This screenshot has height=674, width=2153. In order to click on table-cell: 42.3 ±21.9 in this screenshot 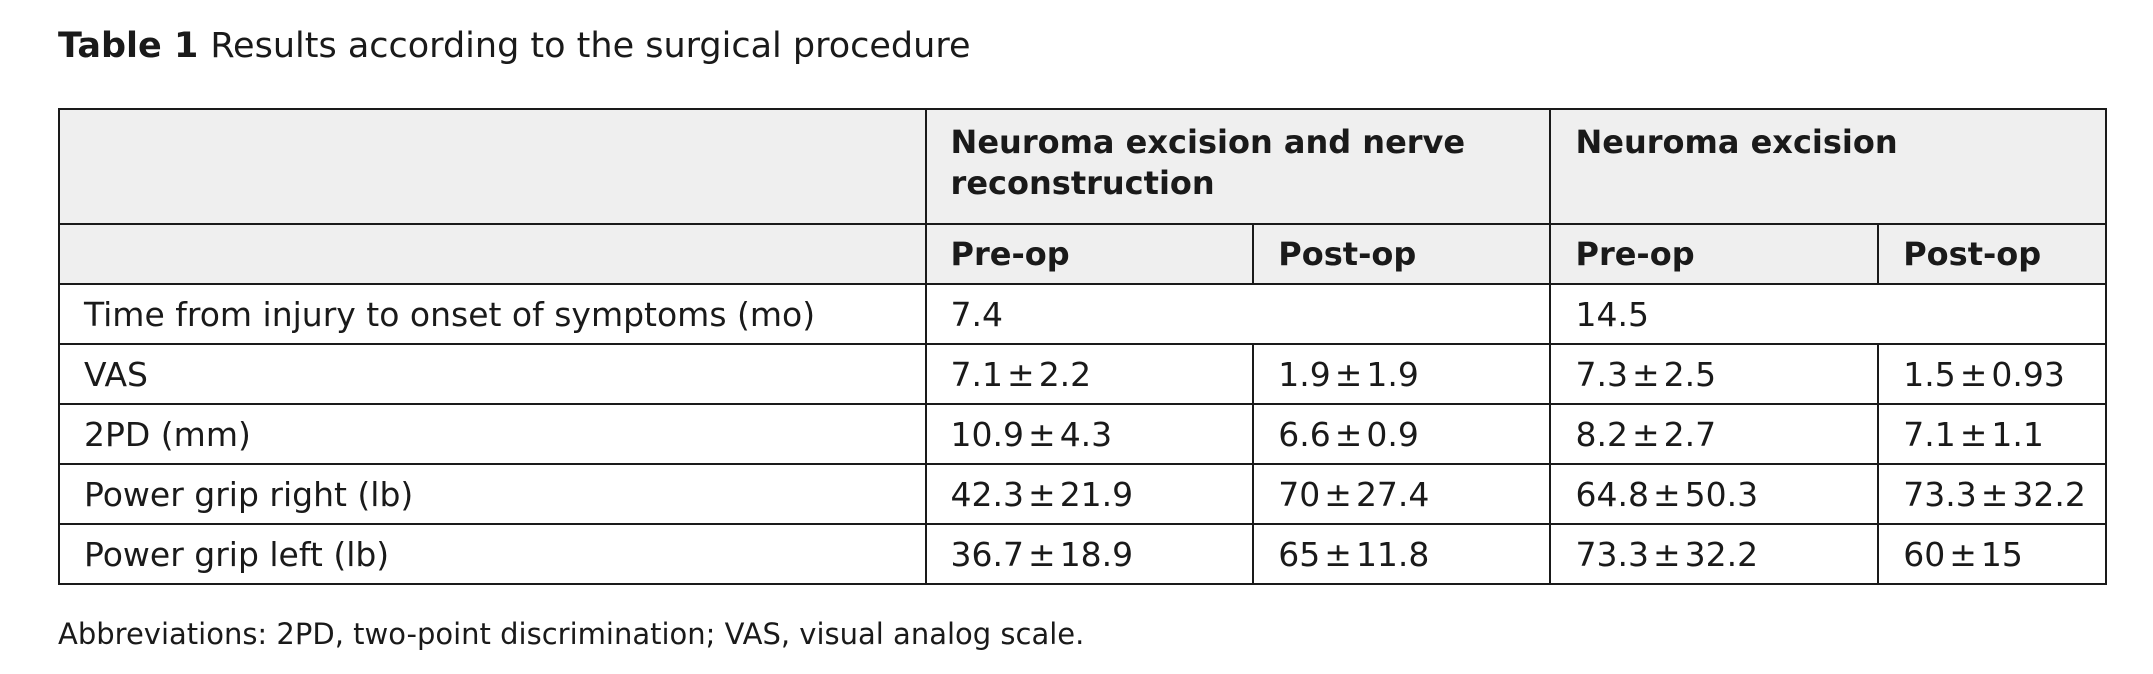, I will do `click(1089, 494)`.